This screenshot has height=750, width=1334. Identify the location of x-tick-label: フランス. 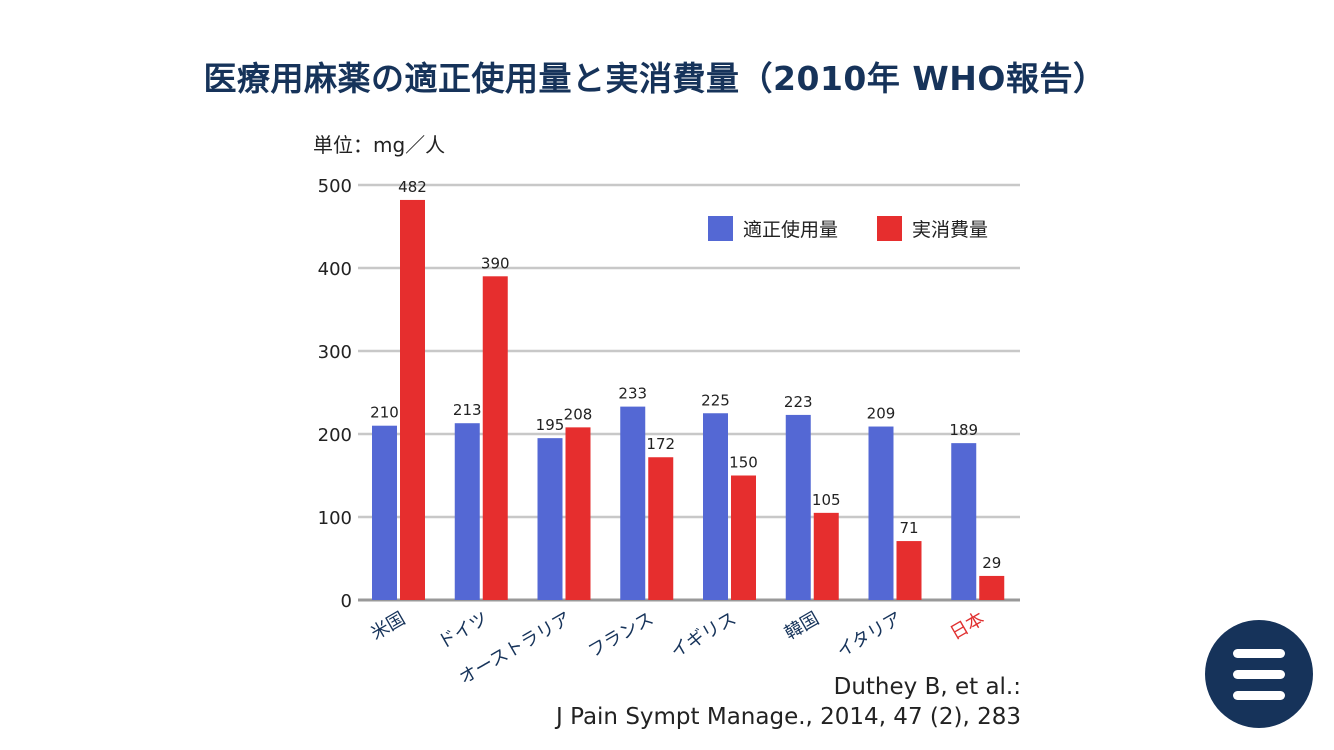
(621, 635).